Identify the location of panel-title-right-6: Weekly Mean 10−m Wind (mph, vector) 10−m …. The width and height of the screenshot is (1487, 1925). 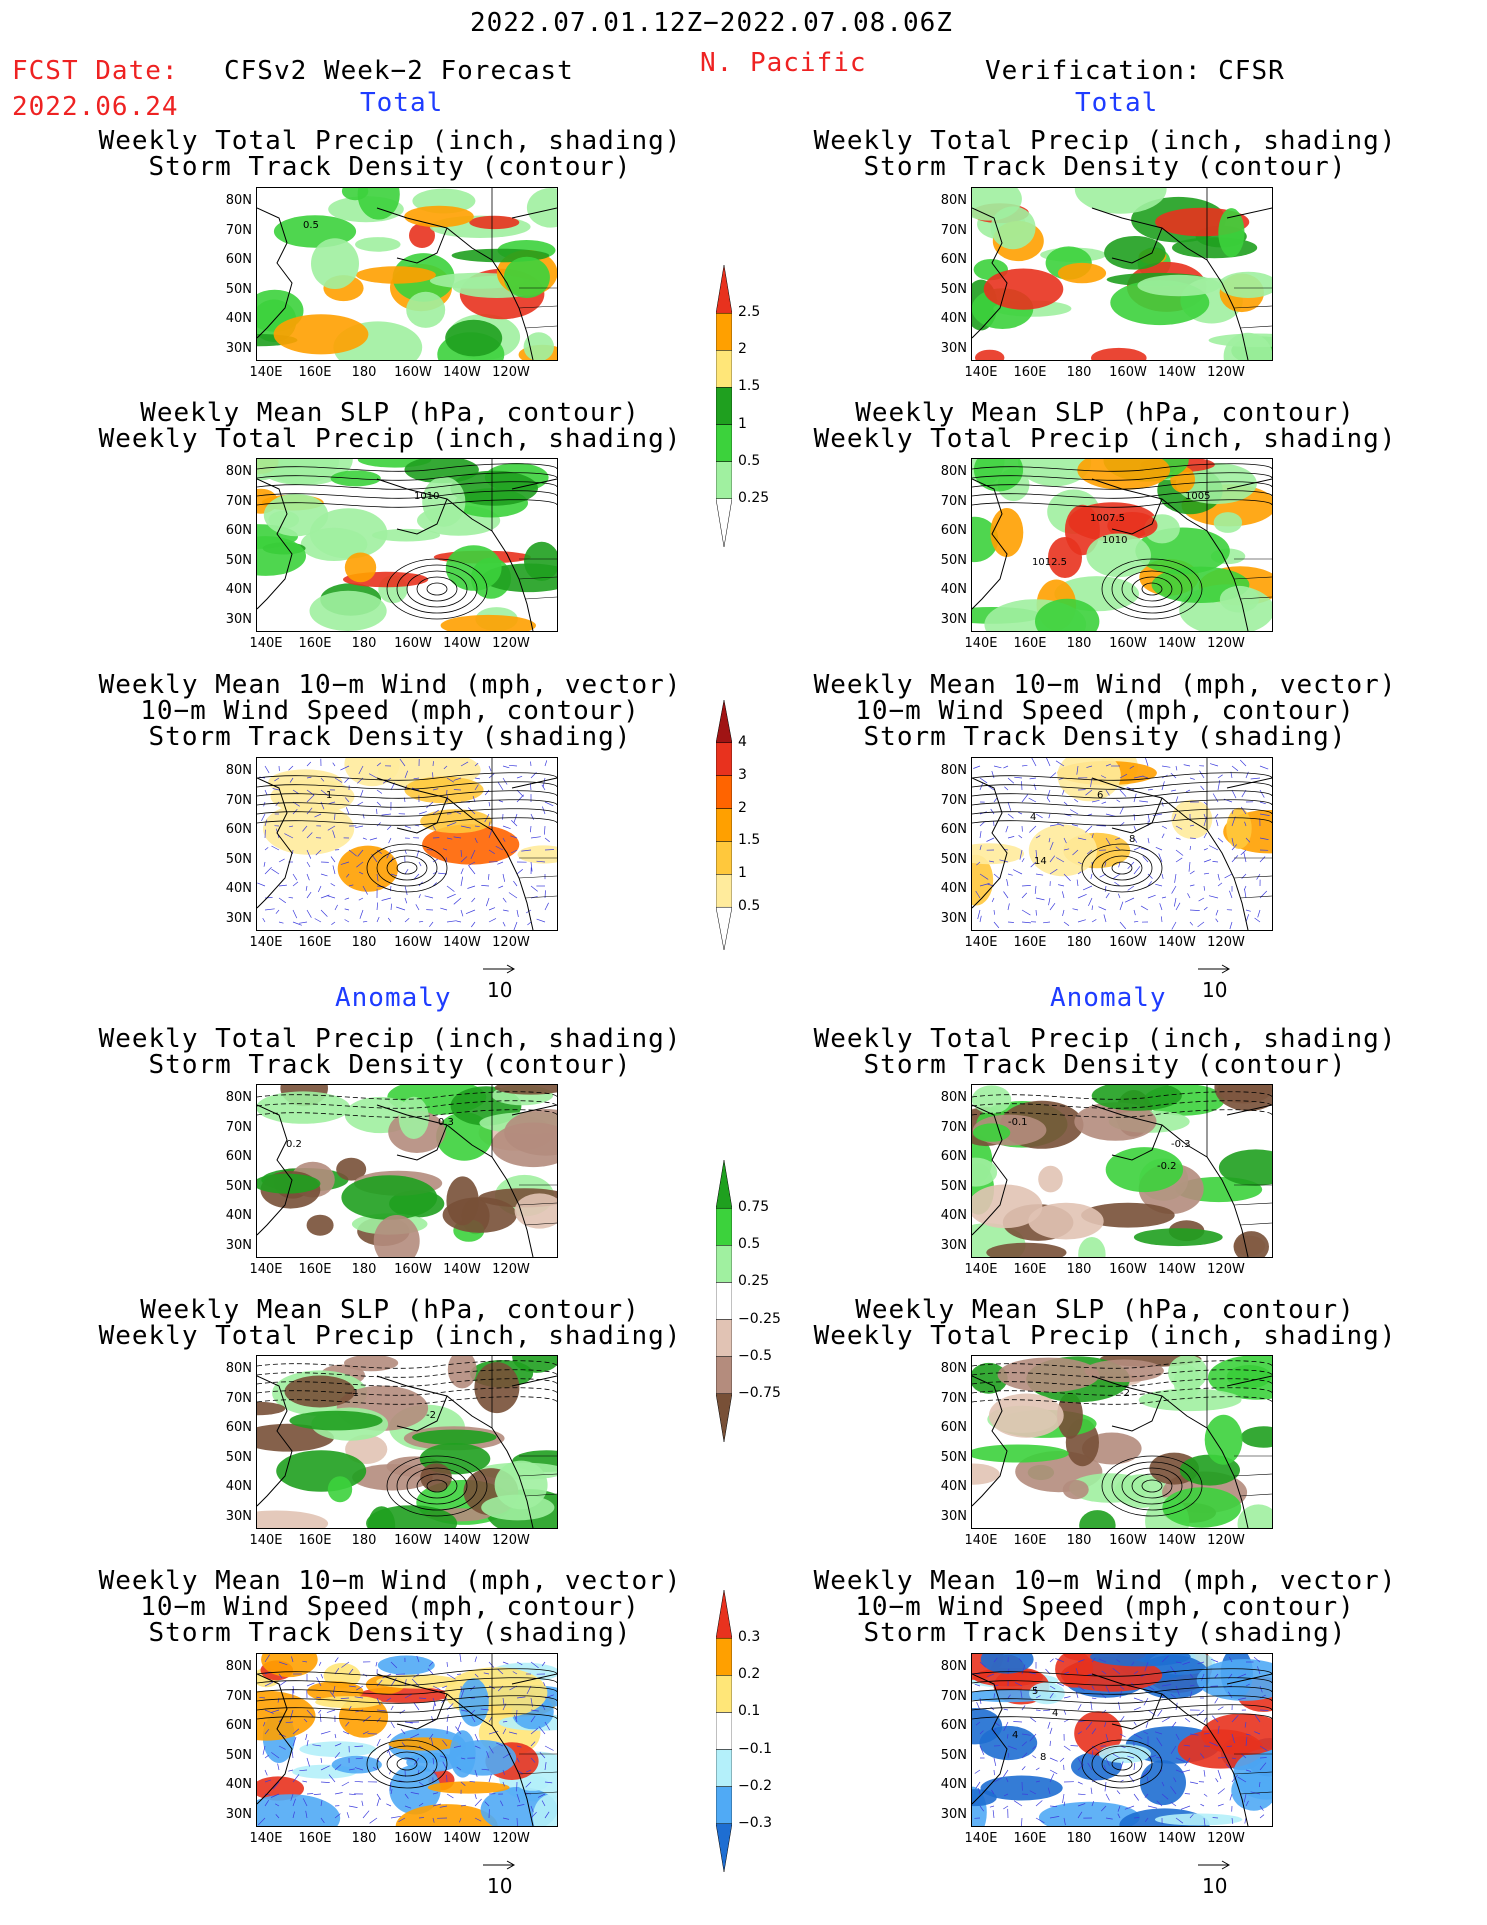
(1105, 1607).